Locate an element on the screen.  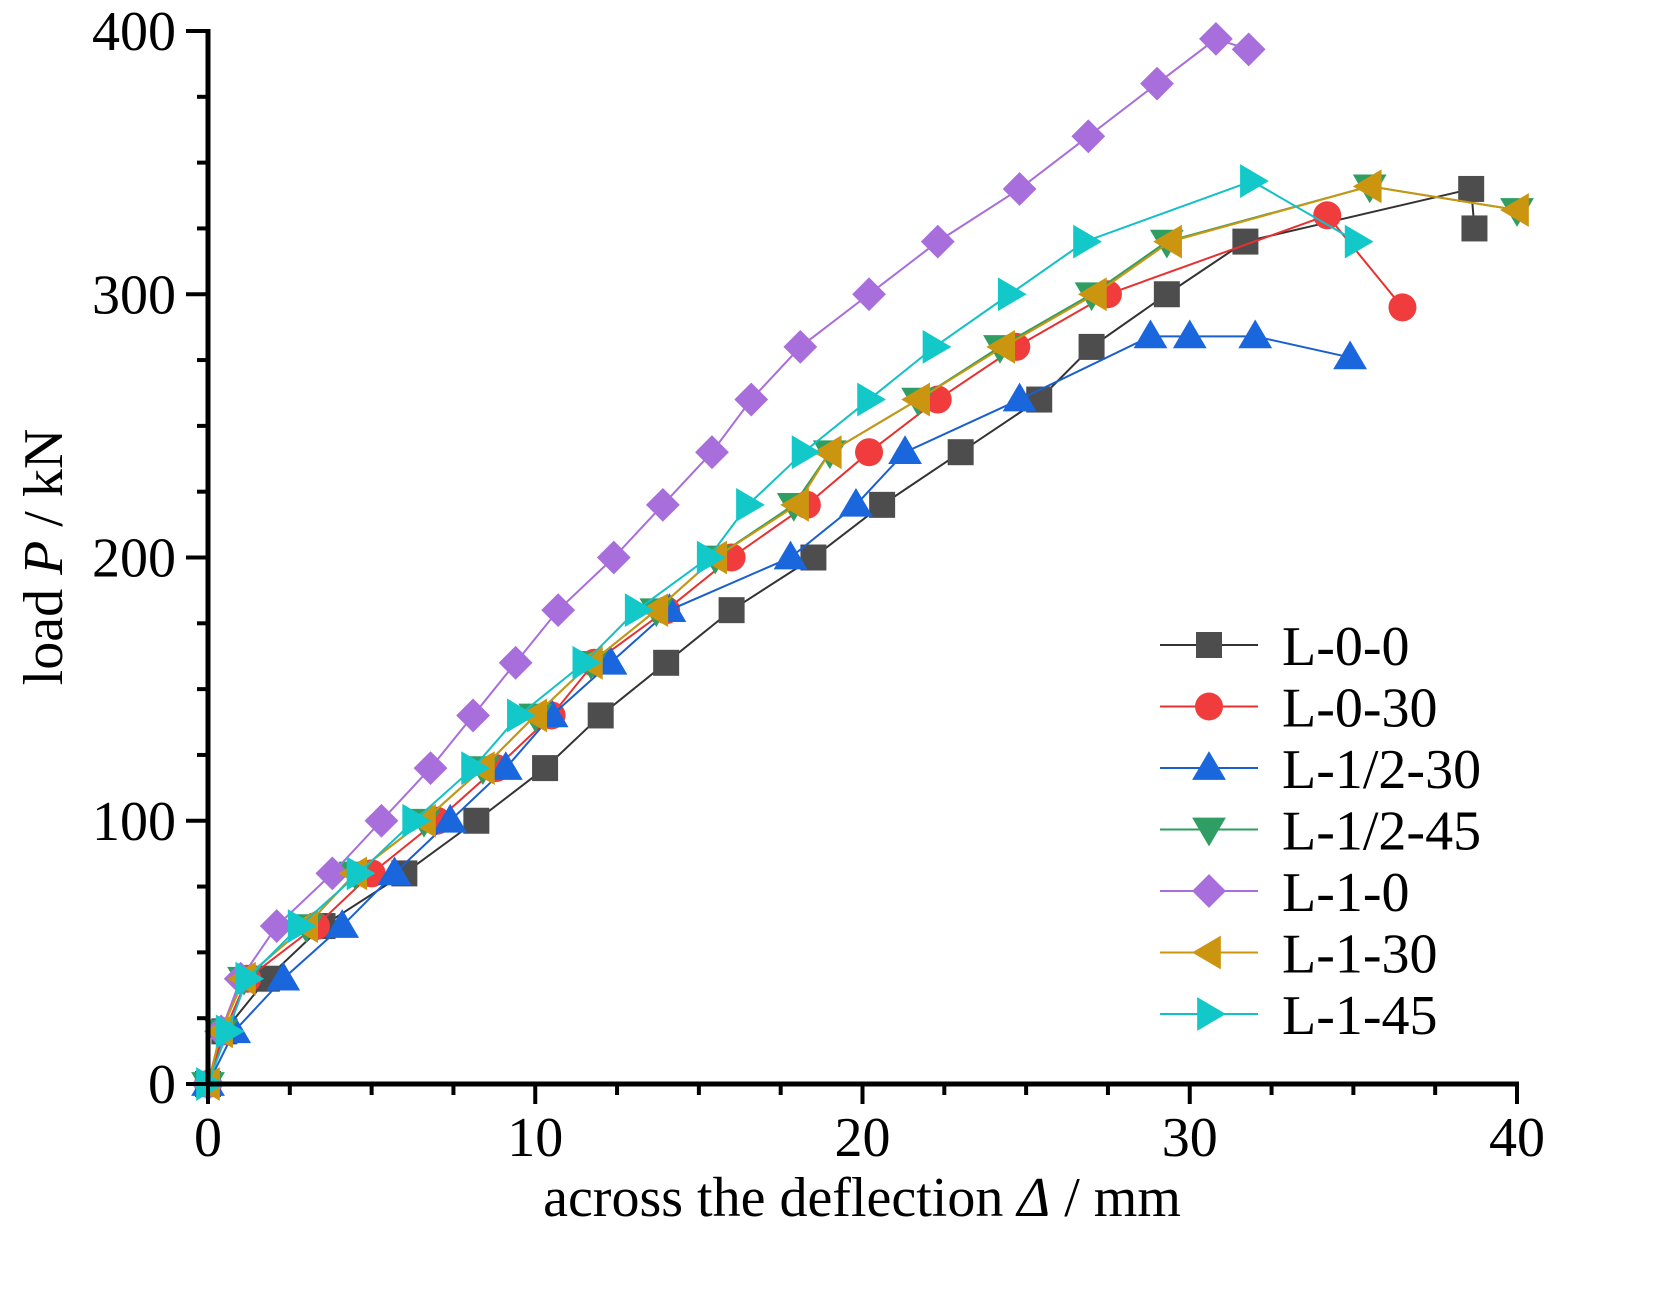
x-tick-label: 30 is located at coordinates (1190, 1138).